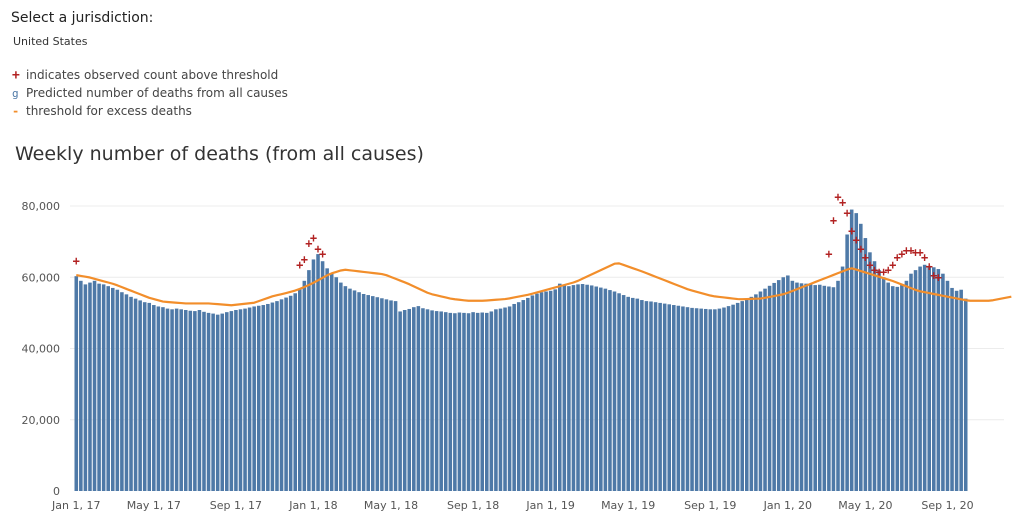 The image size is (1024, 528). I want to click on y-tick-label: 80,000, so click(41, 206).